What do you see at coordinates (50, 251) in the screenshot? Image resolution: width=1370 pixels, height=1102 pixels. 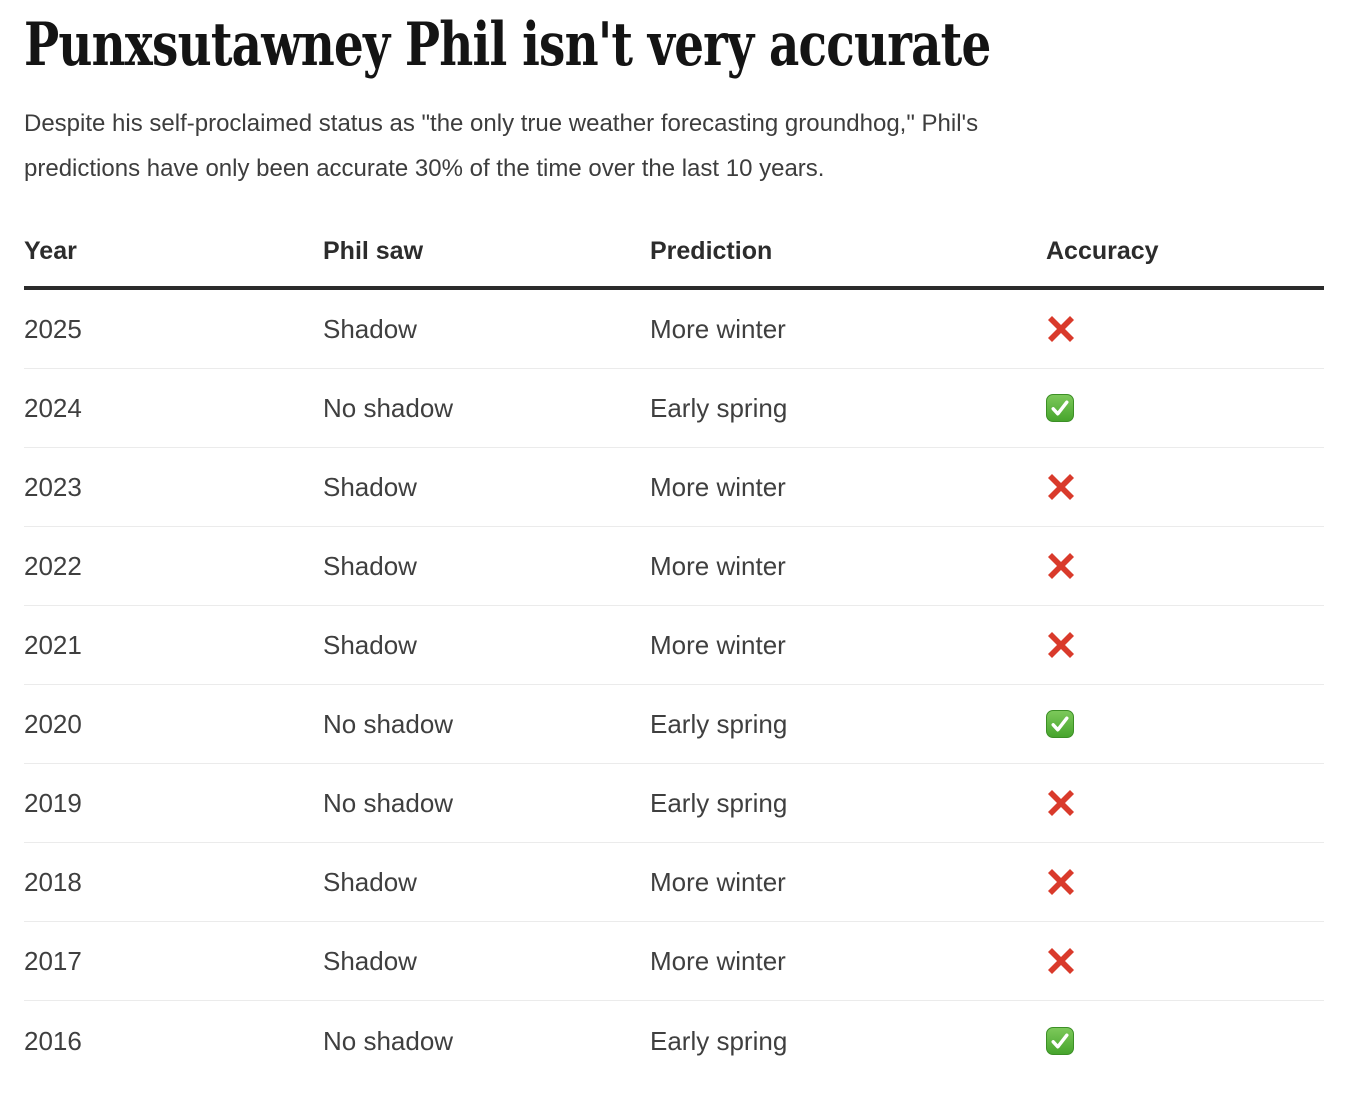 I see `column-header-year: Year` at bounding box center [50, 251].